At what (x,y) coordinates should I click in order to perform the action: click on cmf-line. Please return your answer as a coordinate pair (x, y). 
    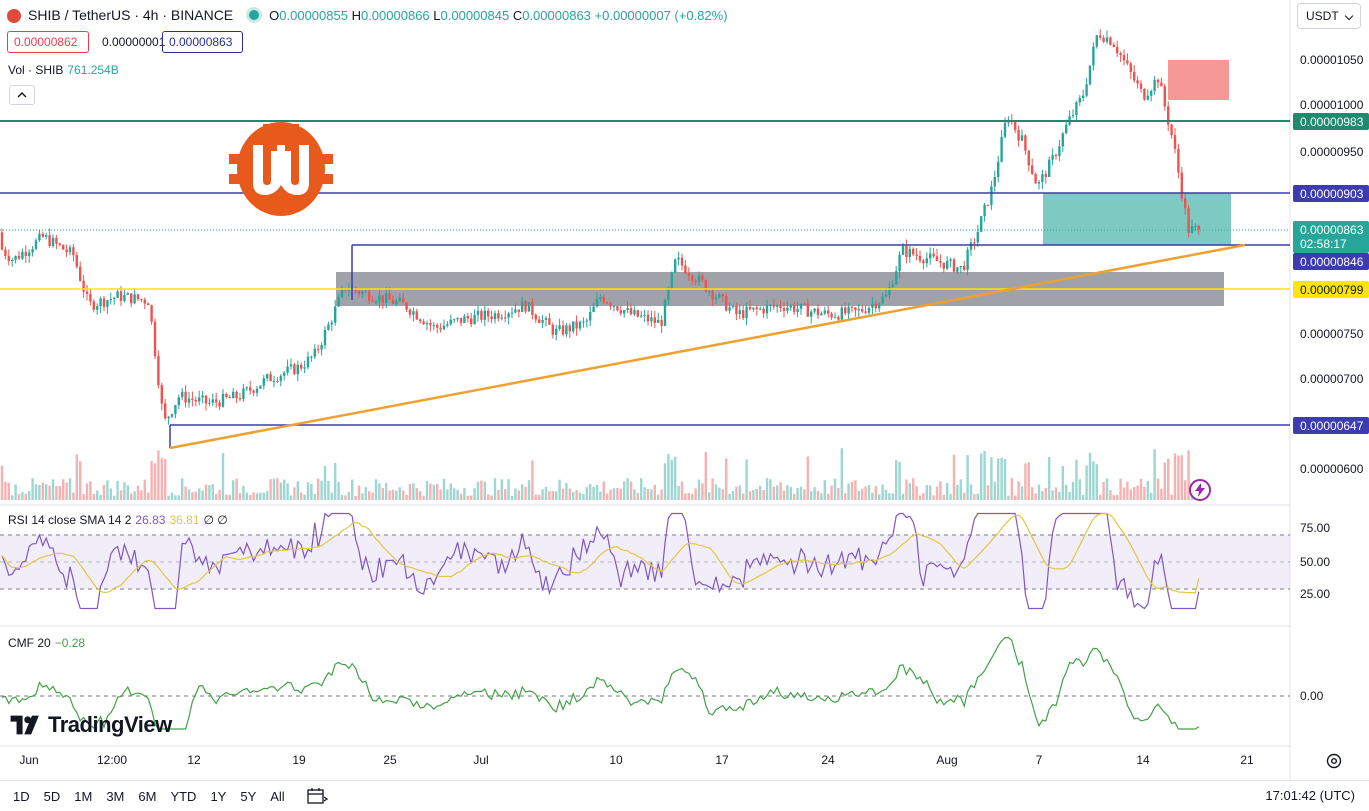
    Looking at the image, I should click on (600, 683).